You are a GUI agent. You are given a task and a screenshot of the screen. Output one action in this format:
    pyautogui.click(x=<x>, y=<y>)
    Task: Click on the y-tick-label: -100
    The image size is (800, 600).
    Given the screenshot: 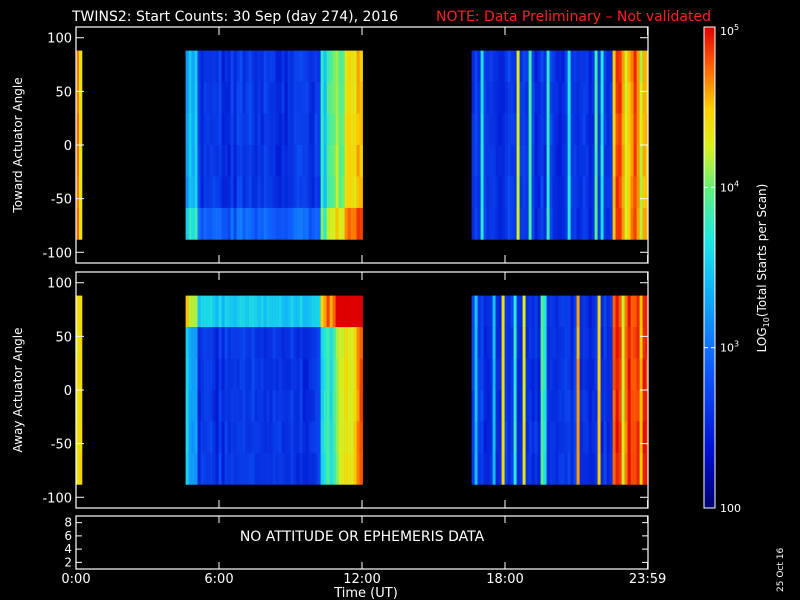 What is the action you would take?
    pyautogui.click(x=57, y=498)
    